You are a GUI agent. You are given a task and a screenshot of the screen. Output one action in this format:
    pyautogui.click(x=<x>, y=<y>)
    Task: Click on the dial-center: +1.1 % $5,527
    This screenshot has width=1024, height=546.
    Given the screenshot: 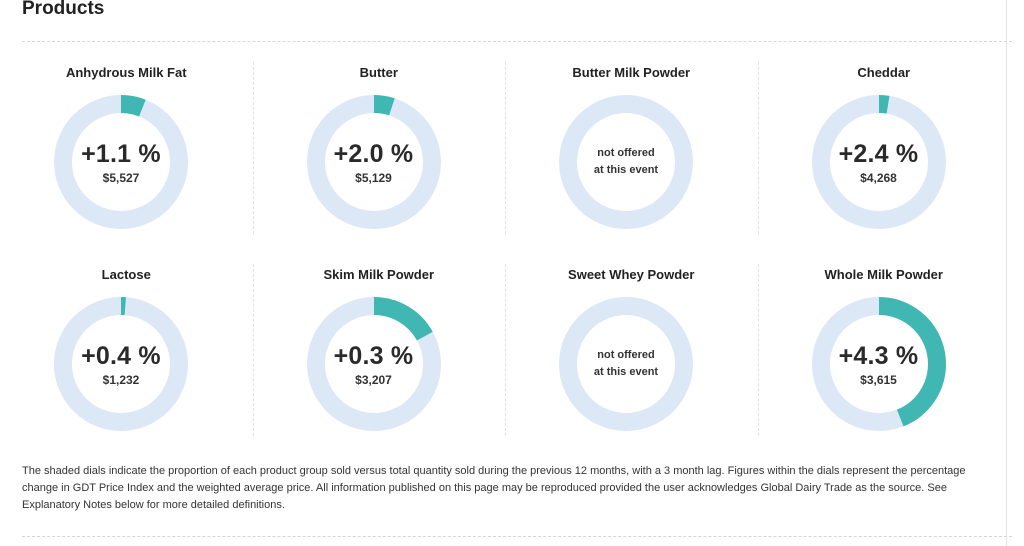 What is the action you would take?
    pyautogui.click(x=121, y=162)
    